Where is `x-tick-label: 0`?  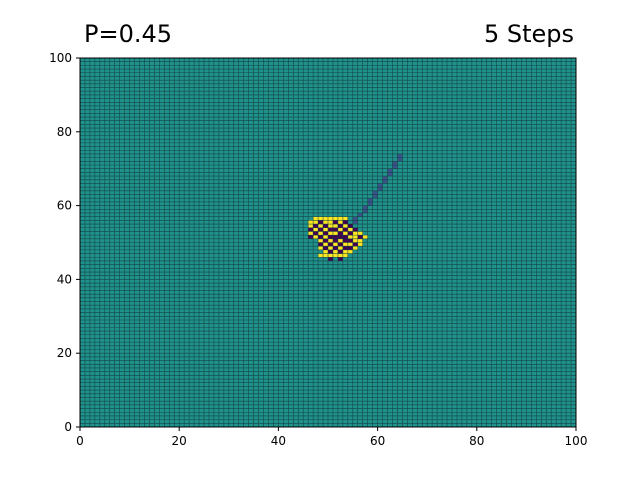 x-tick-label: 0 is located at coordinates (80, 441).